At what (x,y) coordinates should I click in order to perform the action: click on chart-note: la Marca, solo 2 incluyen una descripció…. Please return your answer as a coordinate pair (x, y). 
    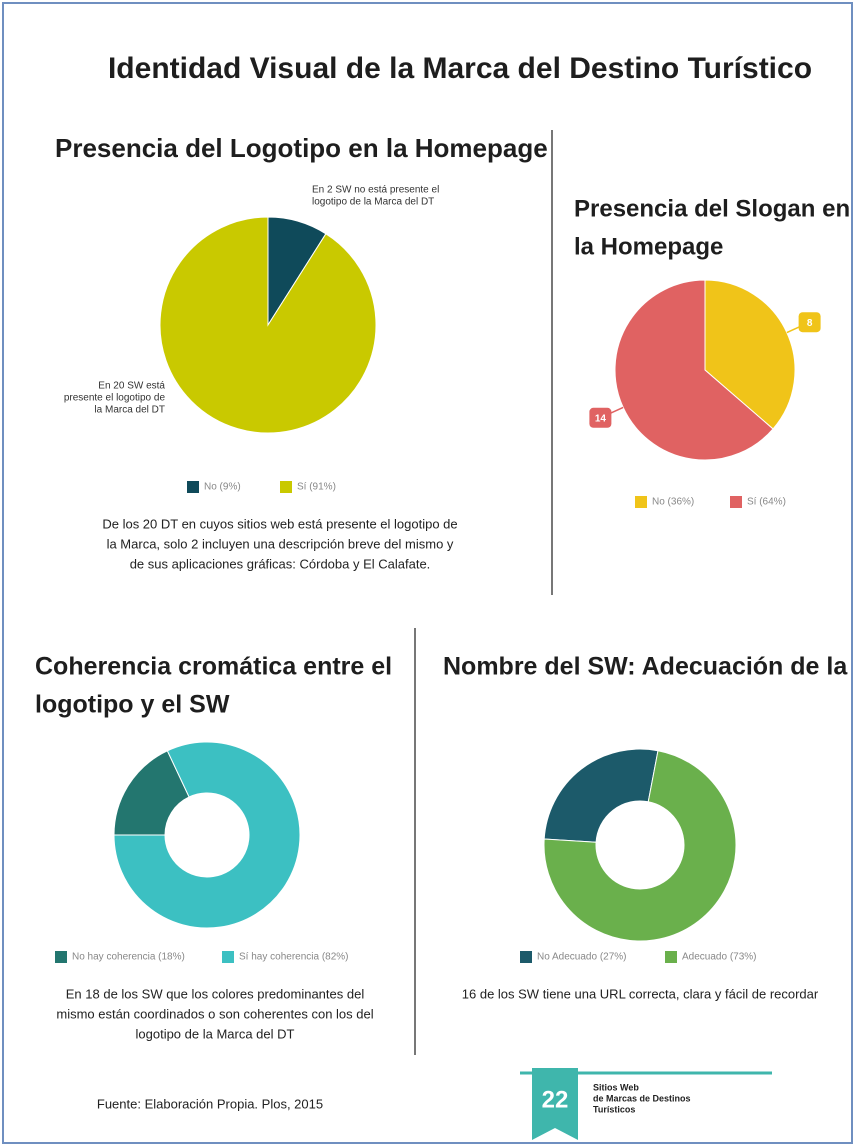
    Looking at the image, I should click on (280, 543).